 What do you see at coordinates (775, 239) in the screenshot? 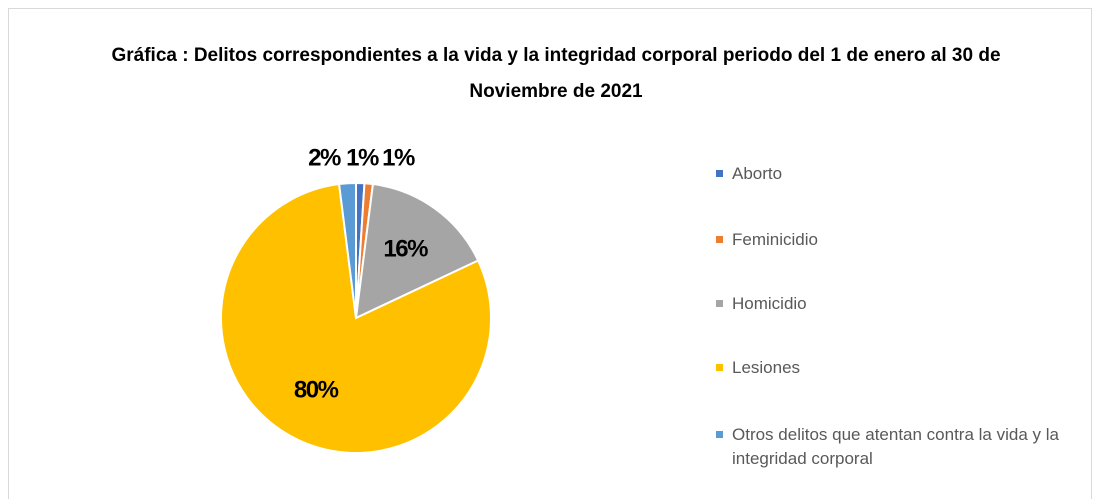
I see `legend-label: Feminicidio` at bounding box center [775, 239].